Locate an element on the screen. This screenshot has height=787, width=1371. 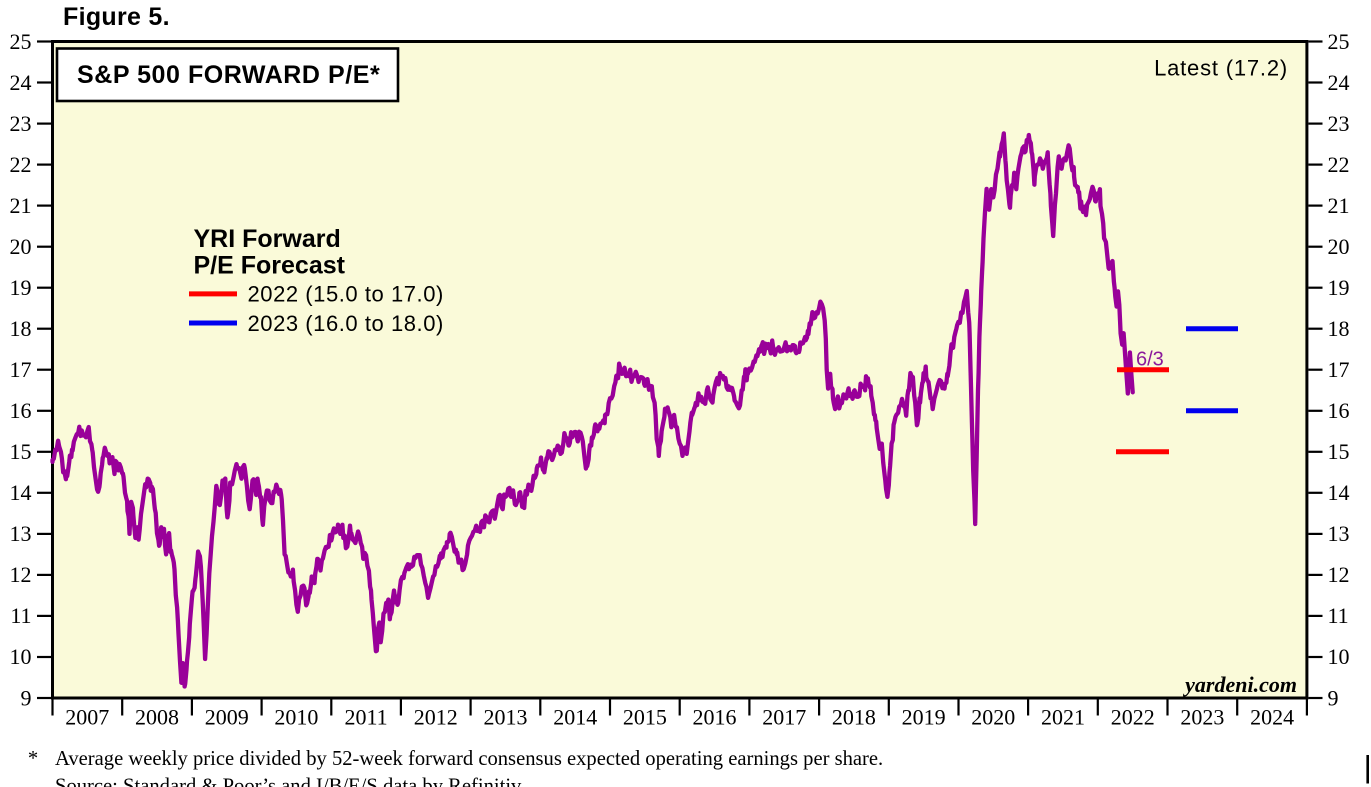
svg-text: 2013 is located at coordinates (506, 717).